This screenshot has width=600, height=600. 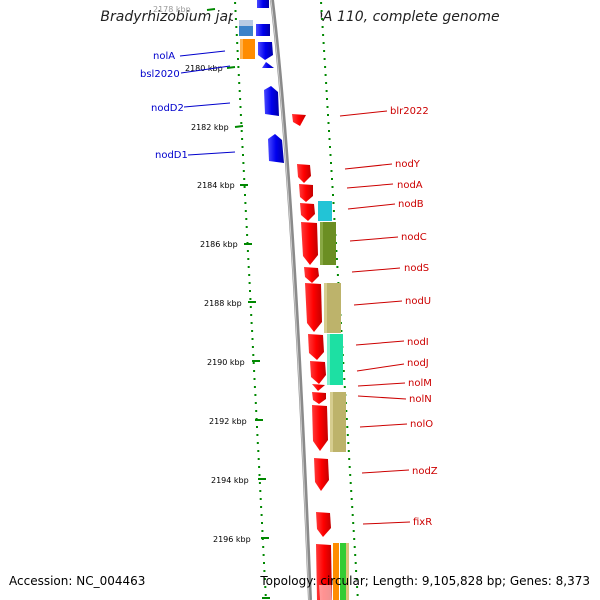 What do you see at coordinates (312, 357) in the screenshot?
I see `forward-strand-genes` at bounding box center [312, 357].